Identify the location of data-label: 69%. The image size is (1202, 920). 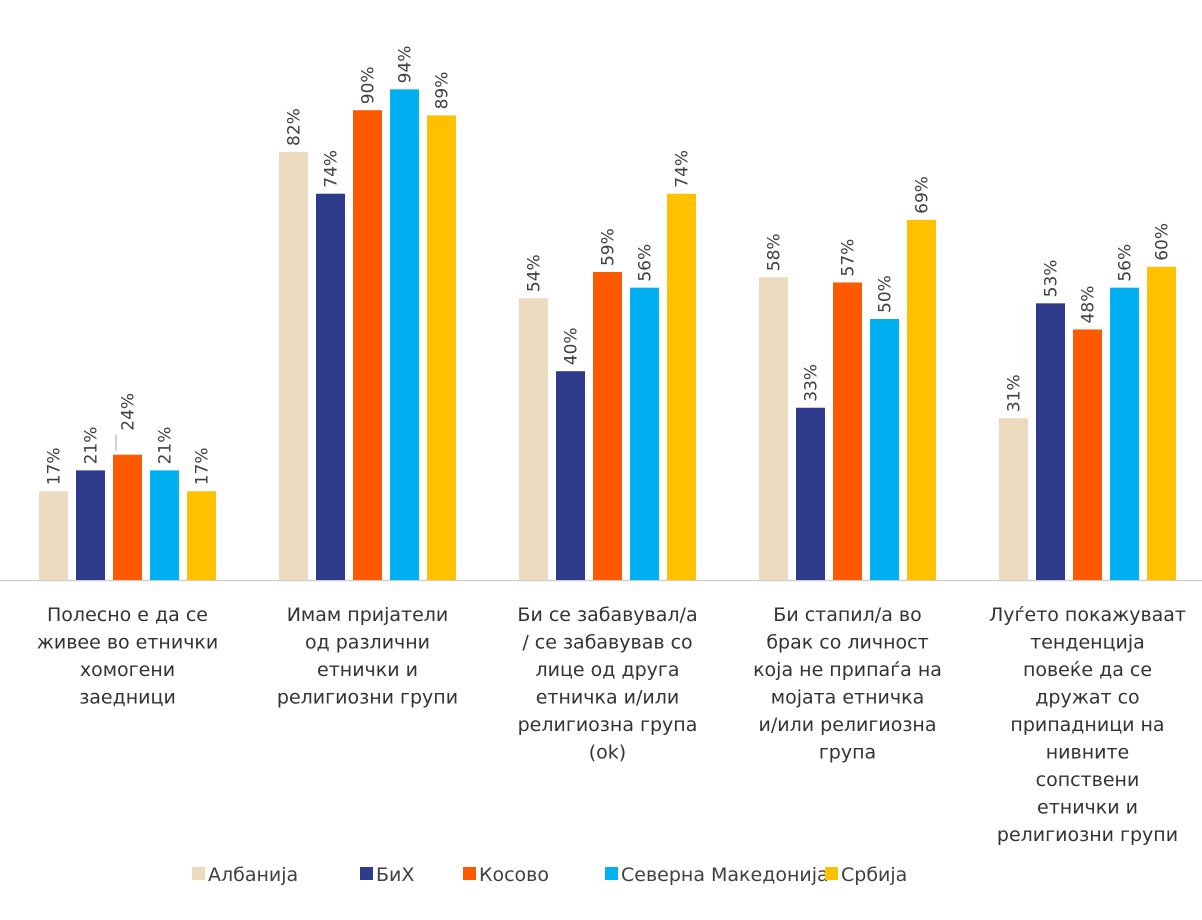
(923, 195).